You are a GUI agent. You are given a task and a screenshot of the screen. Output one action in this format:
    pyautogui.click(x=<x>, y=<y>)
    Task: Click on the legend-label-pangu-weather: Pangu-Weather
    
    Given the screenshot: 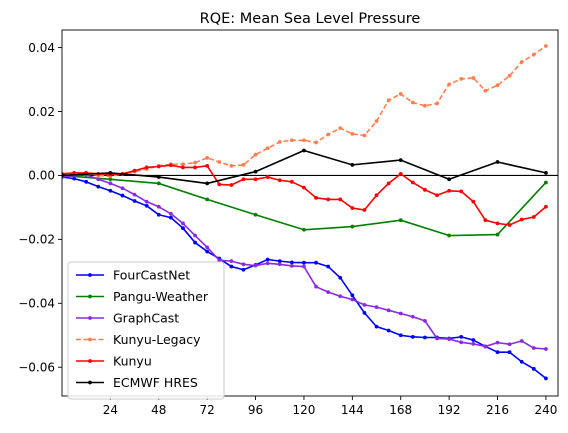 What is the action you would take?
    pyautogui.click(x=161, y=296)
    